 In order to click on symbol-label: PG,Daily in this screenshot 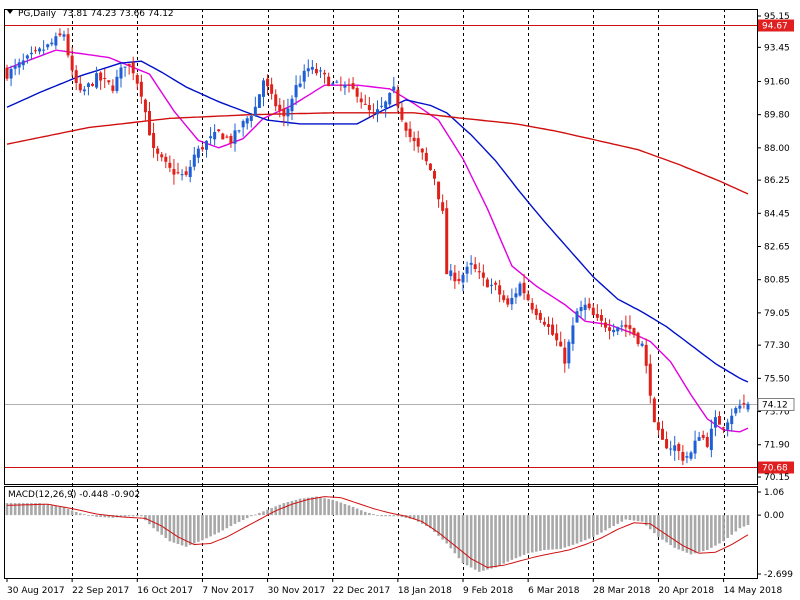, I will do `click(37, 14)`.